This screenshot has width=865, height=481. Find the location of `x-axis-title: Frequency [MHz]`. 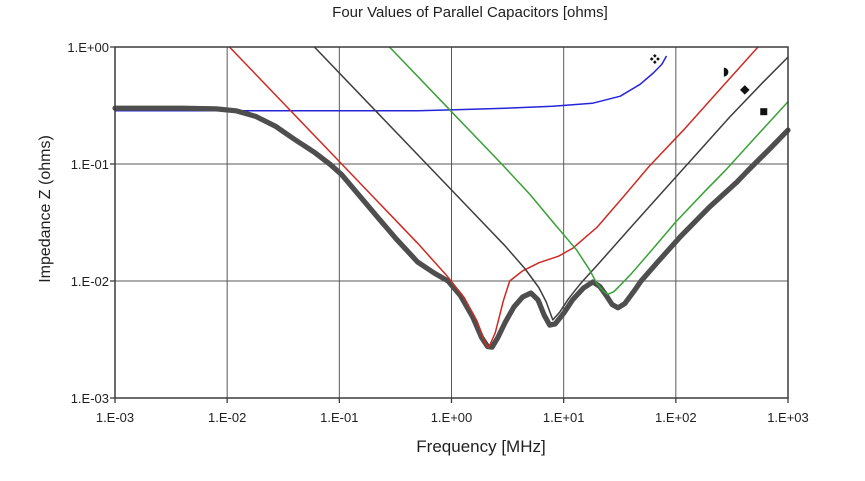

x-axis-title: Frequency [MHz] is located at coordinates (481, 446).